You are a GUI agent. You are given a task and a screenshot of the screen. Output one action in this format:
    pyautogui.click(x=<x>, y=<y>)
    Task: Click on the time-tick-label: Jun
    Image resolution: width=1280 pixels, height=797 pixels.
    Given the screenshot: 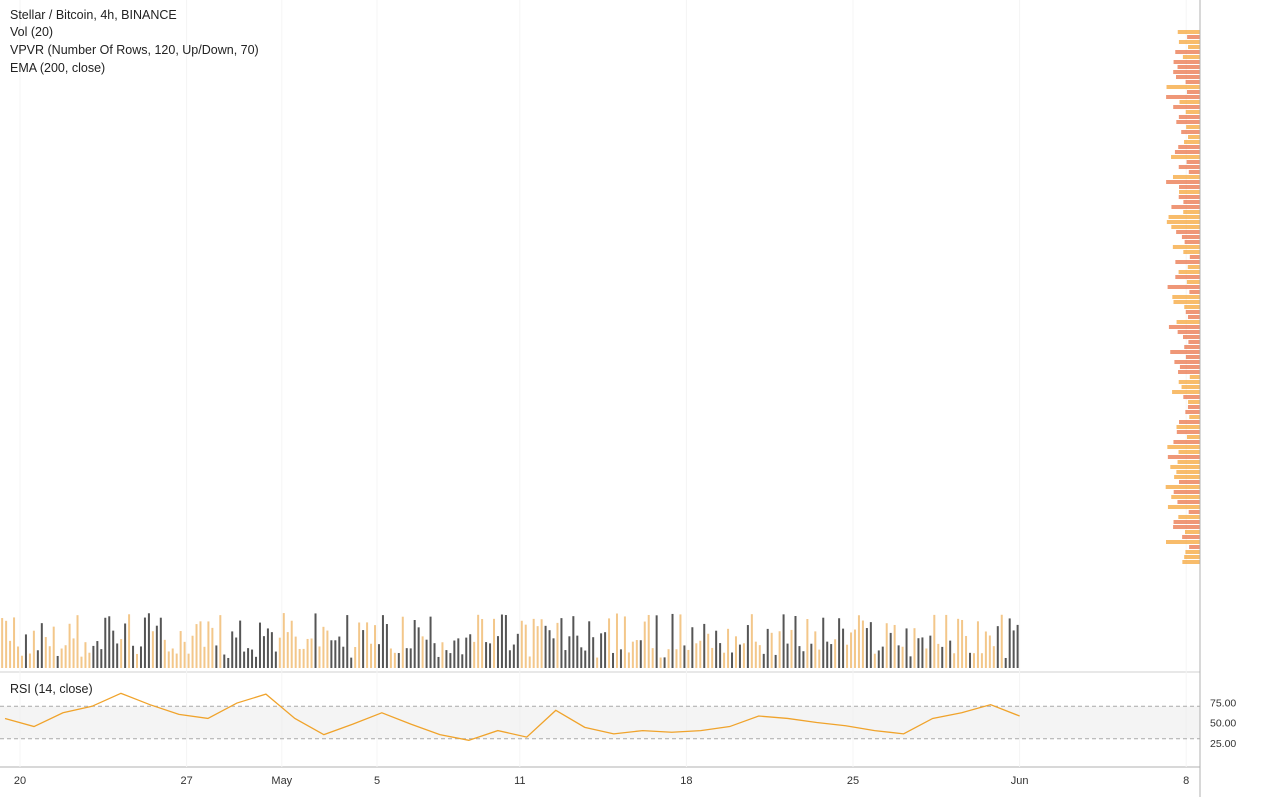 What is the action you would take?
    pyautogui.click(x=1020, y=781)
    